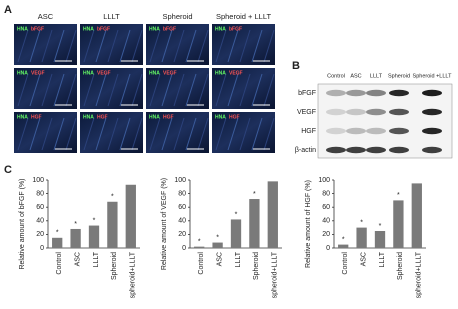 The image size is (458, 309). Describe the element at coordinates (8, 170) in the screenshot. I see `panel-label: C` at that location.